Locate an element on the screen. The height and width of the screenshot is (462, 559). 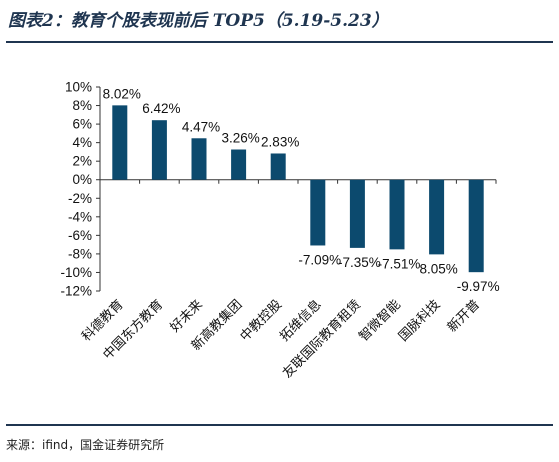
y-tick-label: 8% is located at coordinates (82, 105).